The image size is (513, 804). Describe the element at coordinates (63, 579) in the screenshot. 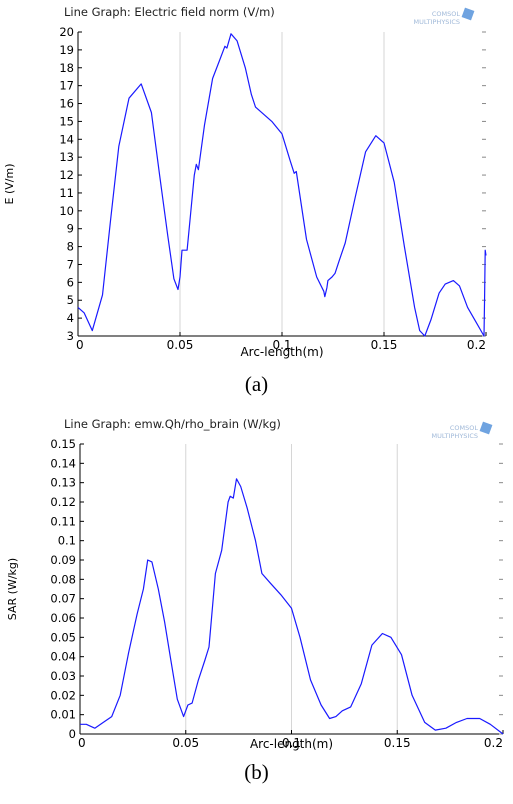

I see `y-tick-label: 0.08` at that location.